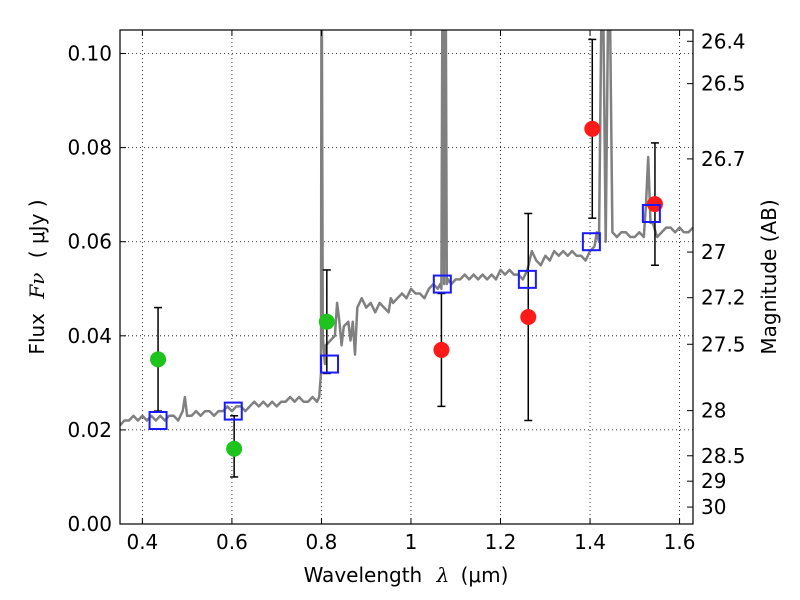 The width and height of the screenshot is (800, 600). Describe the element at coordinates (713, 481) in the screenshot. I see `y2-tick-label: 29` at that location.